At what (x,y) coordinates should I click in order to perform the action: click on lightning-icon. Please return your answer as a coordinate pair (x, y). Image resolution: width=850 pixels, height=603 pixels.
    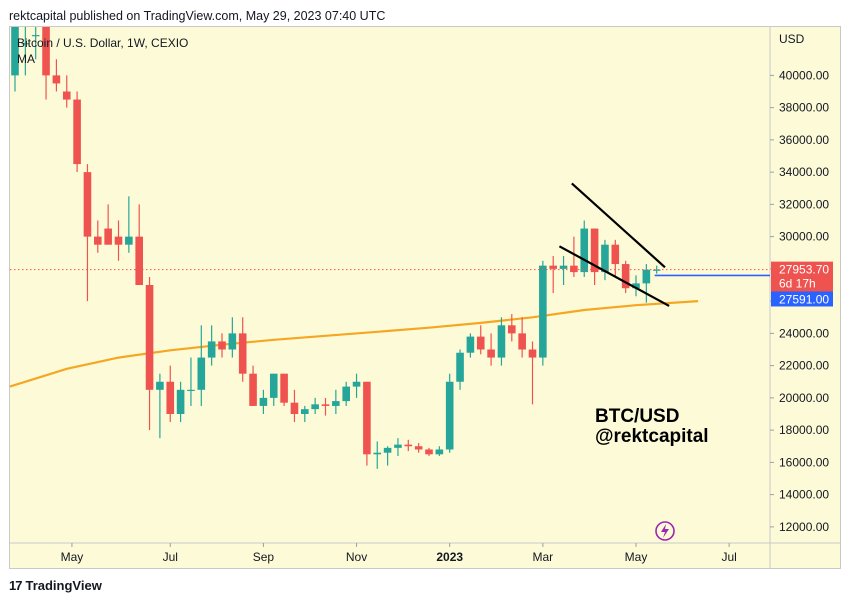
    Looking at the image, I should click on (665, 531).